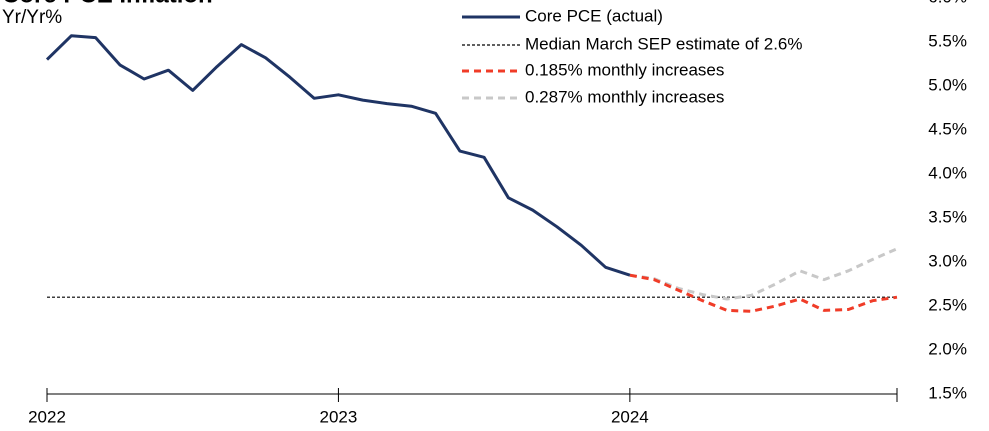  Describe the element at coordinates (947, 84) in the screenshot. I see `y-tick-label: 5.0%` at that location.